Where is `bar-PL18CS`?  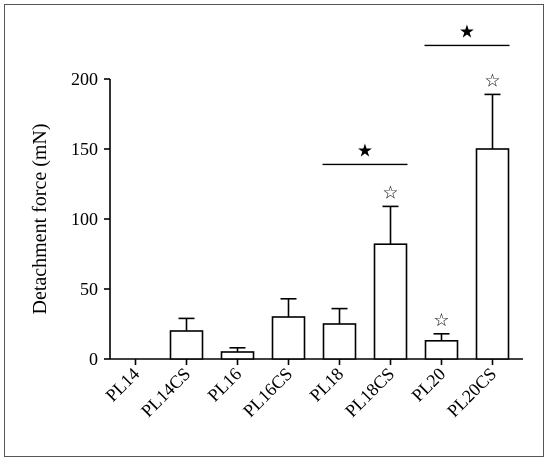
bar-PL18CS is located at coordinates (390, 301).